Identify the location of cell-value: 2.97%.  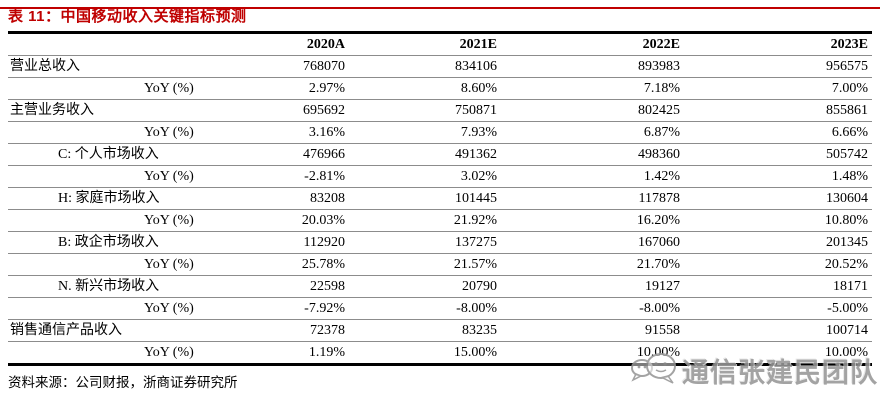
(326, 88).